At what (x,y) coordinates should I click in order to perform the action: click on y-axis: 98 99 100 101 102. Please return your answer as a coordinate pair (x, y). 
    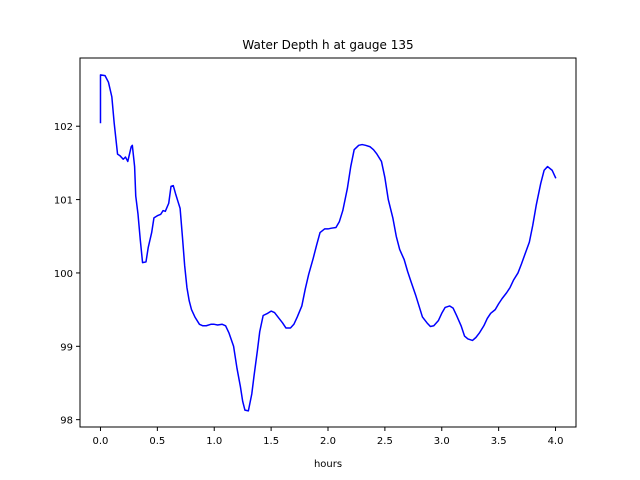
    Looking at the image, I should click on (67, 274).